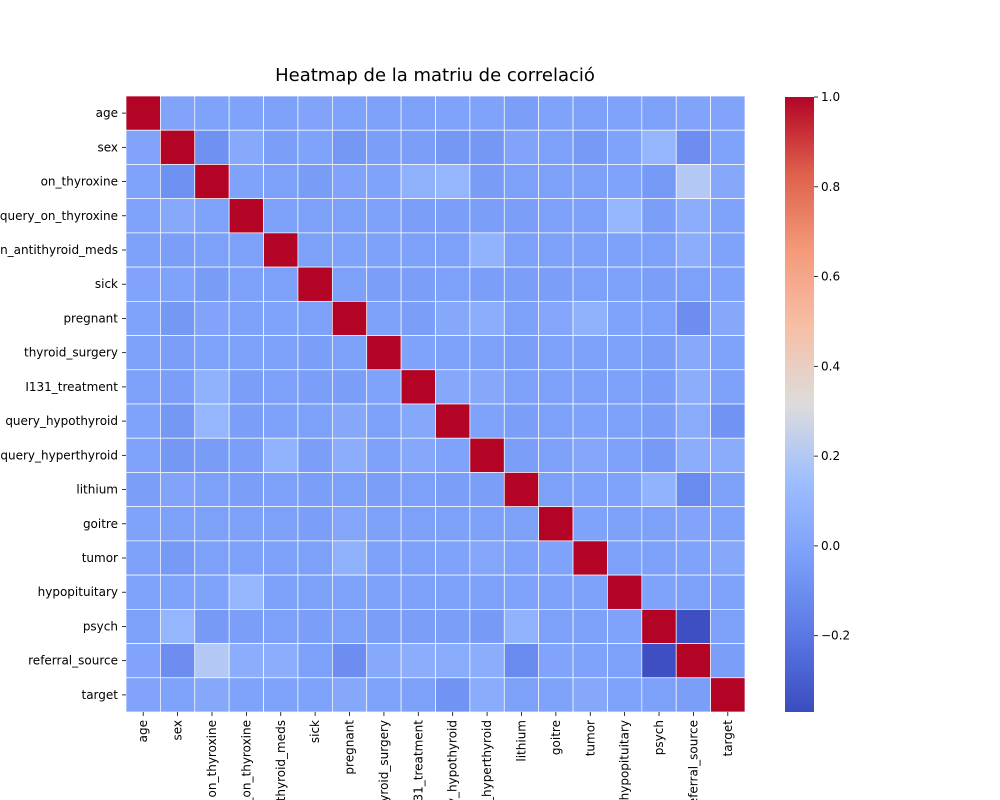 The height and width of the screenshot is (800, 1000). I want to click on colorbar-tick-label: 0.4, so click(830, 366).